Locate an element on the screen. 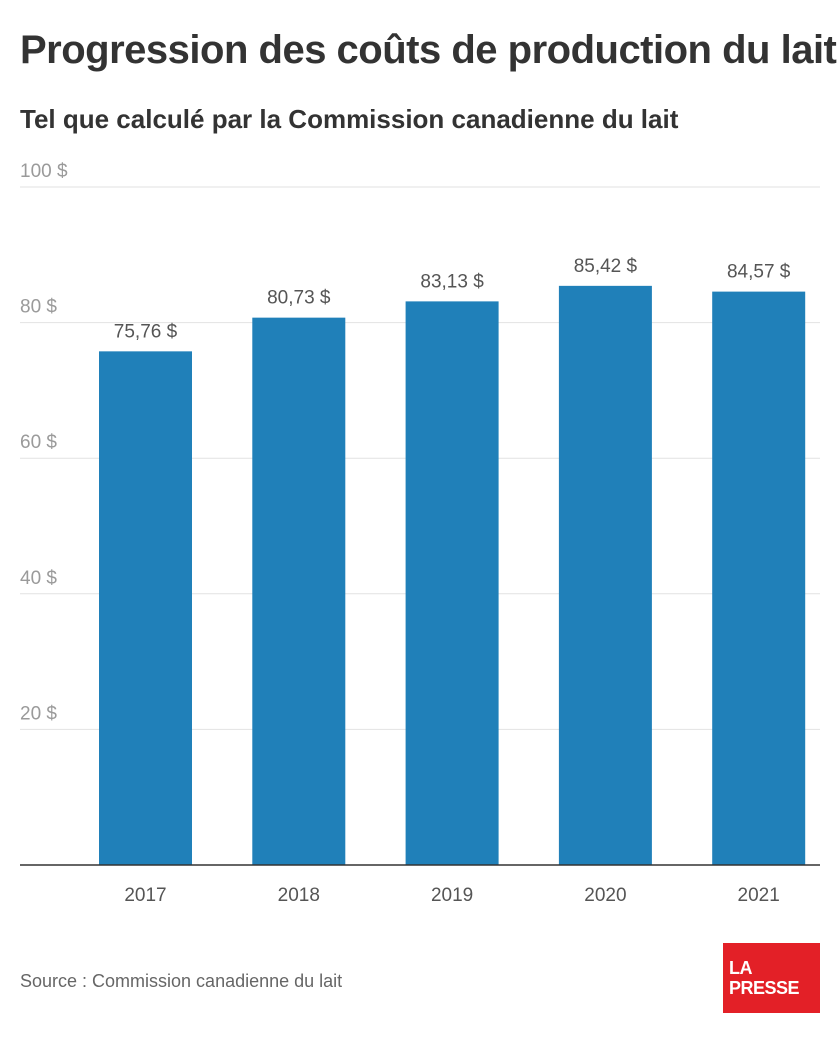 This screenshot has width=840, height=1040. y-tick-label: 80 $ is located at coordinates (38, 307).